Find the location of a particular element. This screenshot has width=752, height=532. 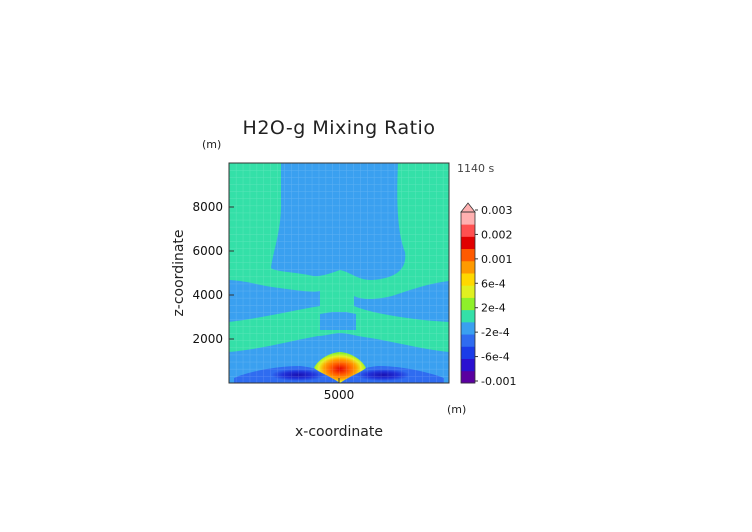

y-tick-label: 4000 is located at coordinates (207, 295).